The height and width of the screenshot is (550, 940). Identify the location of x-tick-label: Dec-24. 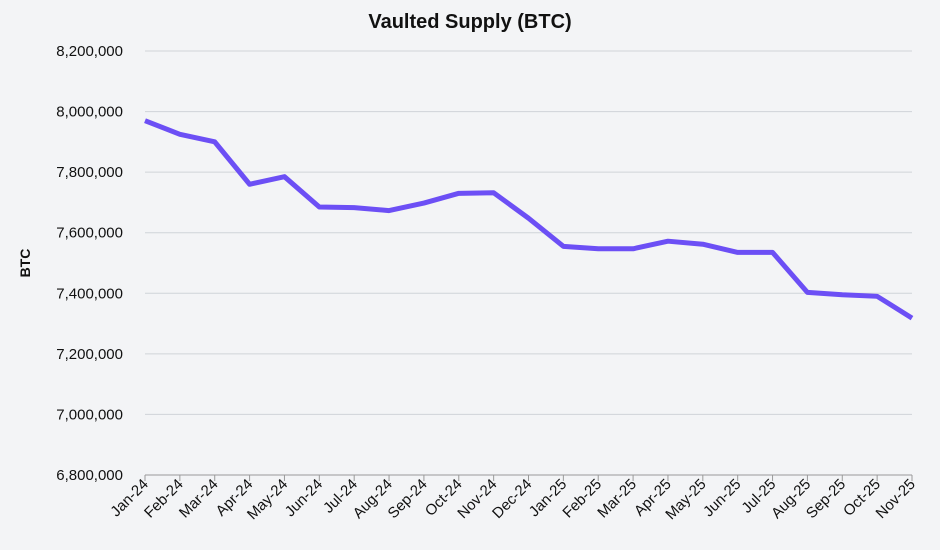
(512, 499).